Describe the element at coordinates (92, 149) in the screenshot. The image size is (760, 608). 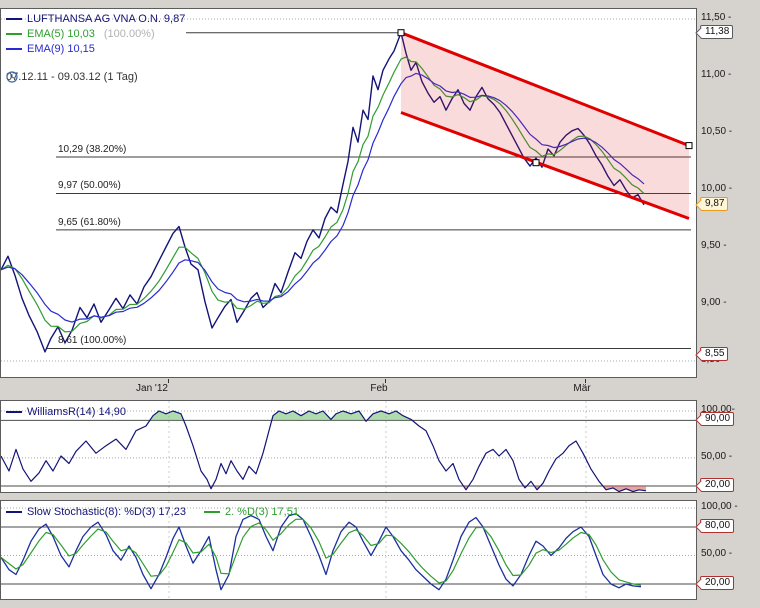
I see `fib-level-label: 10,29 (38.20%)` at that location.